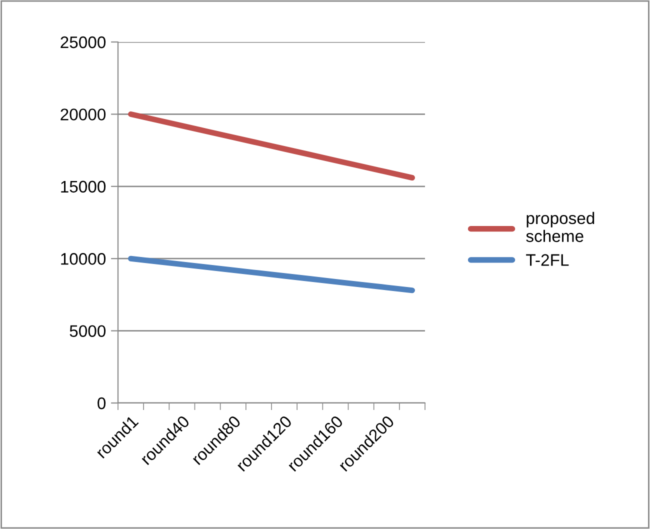 This screenshot has height=529, width=650. What do you see at coordinates (547, 260) in the screenshot?
I see `legend-label: T-2FL` at bounding box center [547, 260].